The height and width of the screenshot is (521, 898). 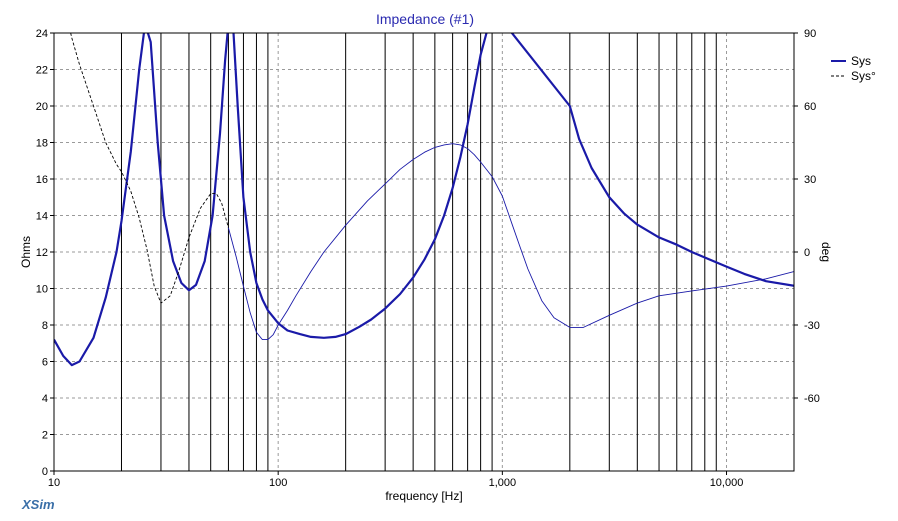 What do you see at coordinates (863, 76) in the screenshot?
I see `legend-label-phase: Sys°` at bounding box center [863, 76].